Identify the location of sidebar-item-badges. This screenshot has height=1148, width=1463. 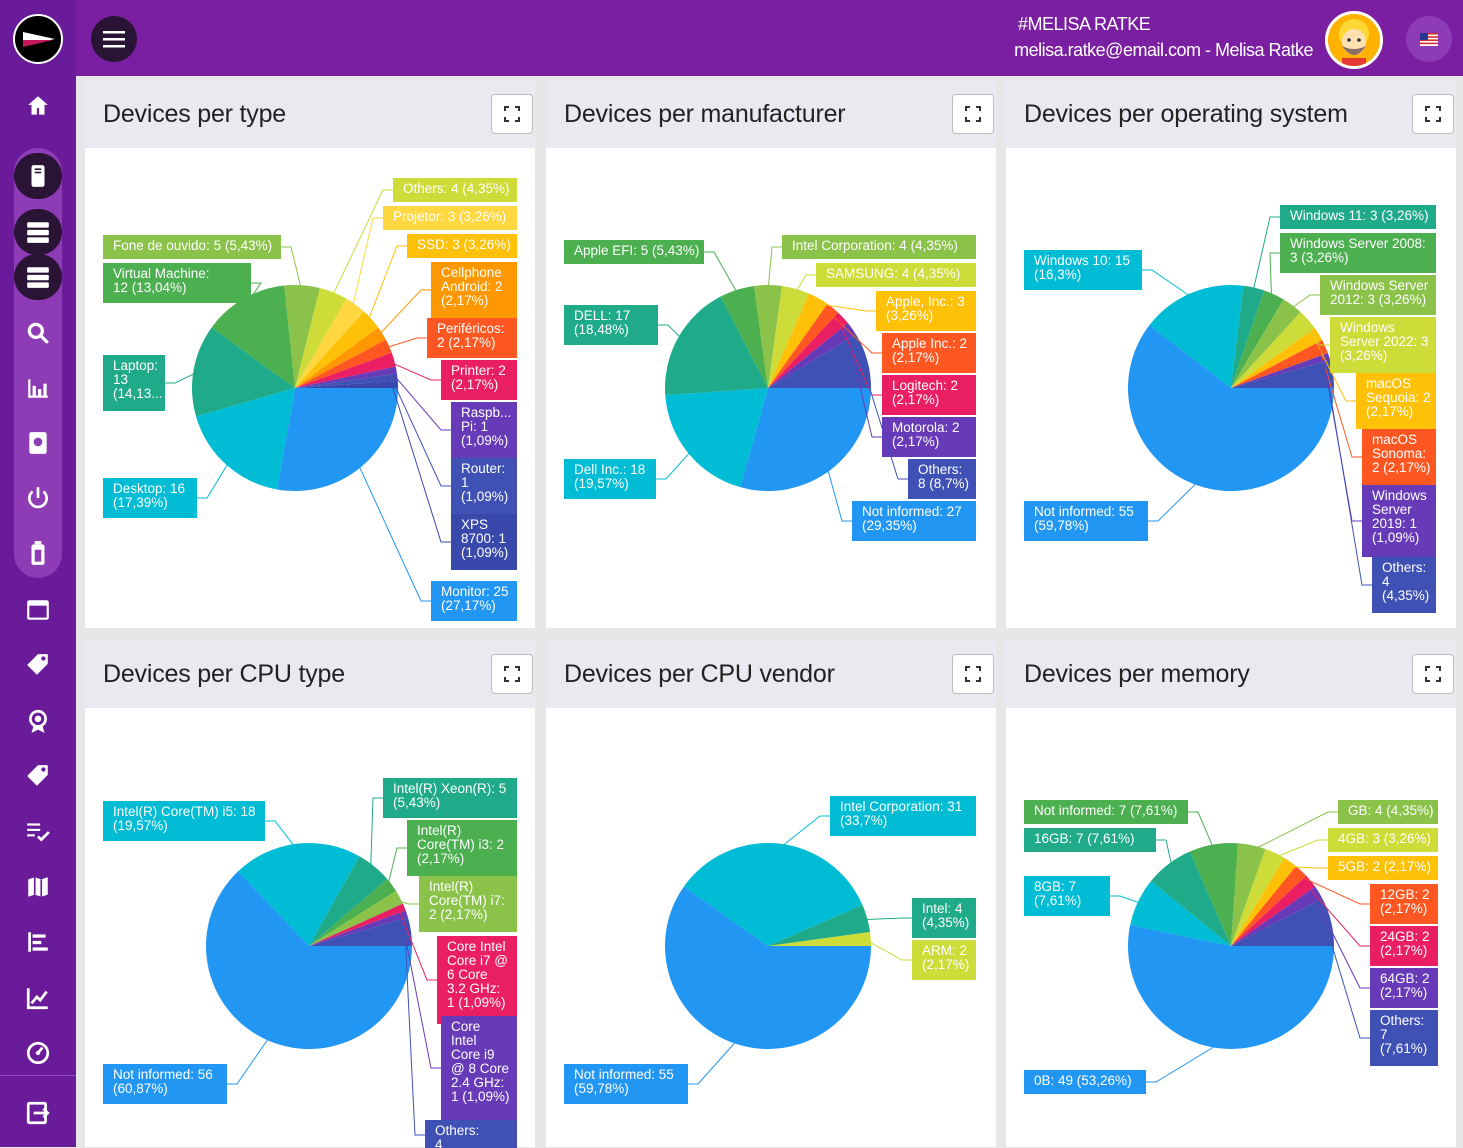
(38, 721).